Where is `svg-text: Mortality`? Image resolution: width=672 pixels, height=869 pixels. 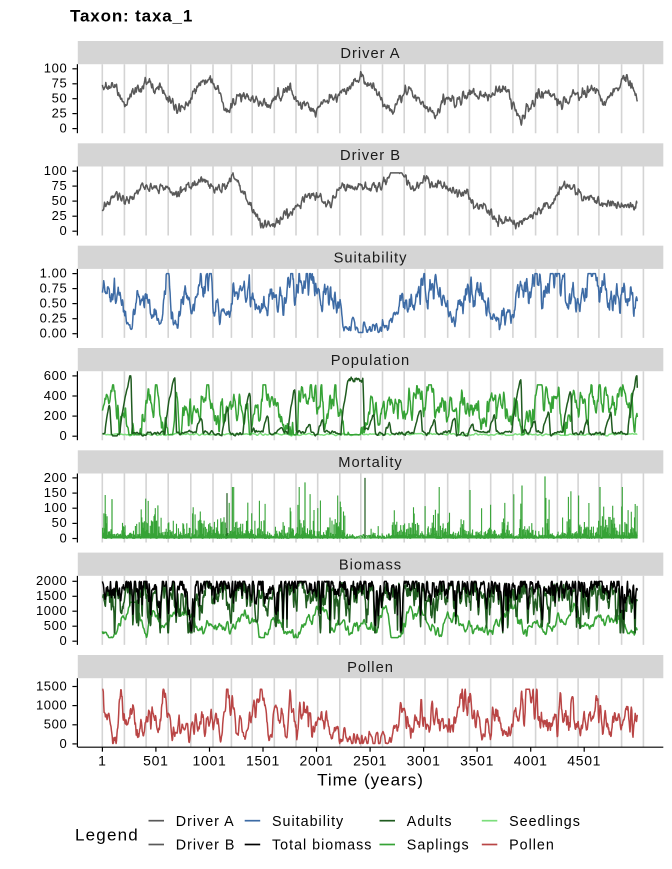
svg-text: Mortality is located at coordinates (370, 463).